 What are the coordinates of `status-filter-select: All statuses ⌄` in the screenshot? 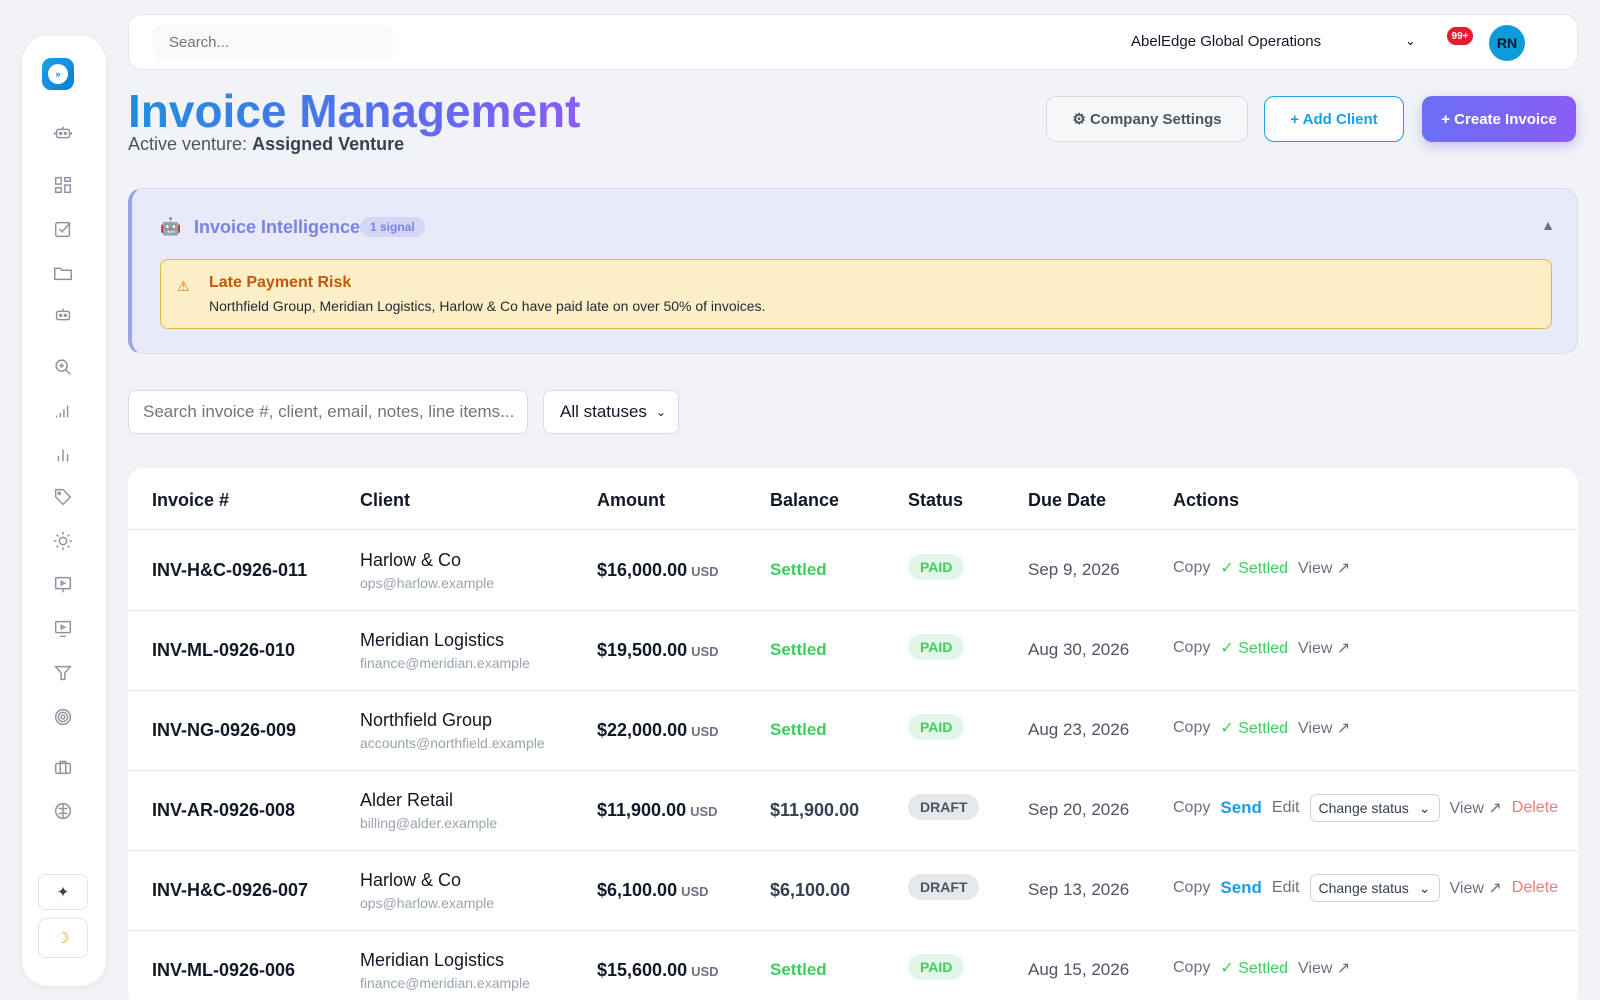 It's located at (611, 412).